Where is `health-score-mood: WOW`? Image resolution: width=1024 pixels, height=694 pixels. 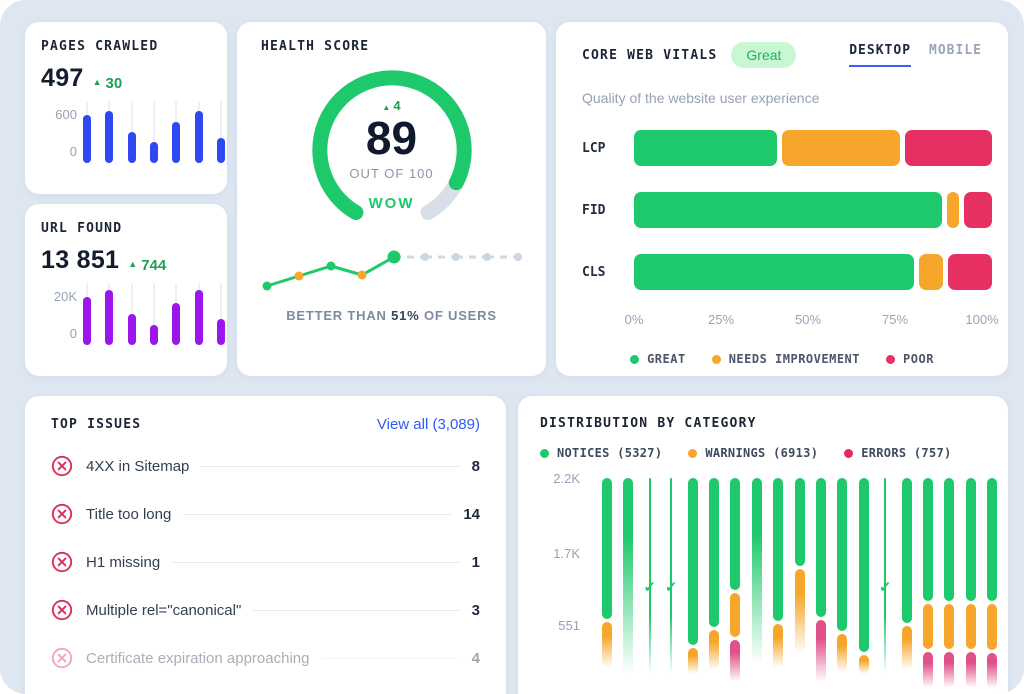
health-score-mood: WOW is located at coordinates (391, 204).